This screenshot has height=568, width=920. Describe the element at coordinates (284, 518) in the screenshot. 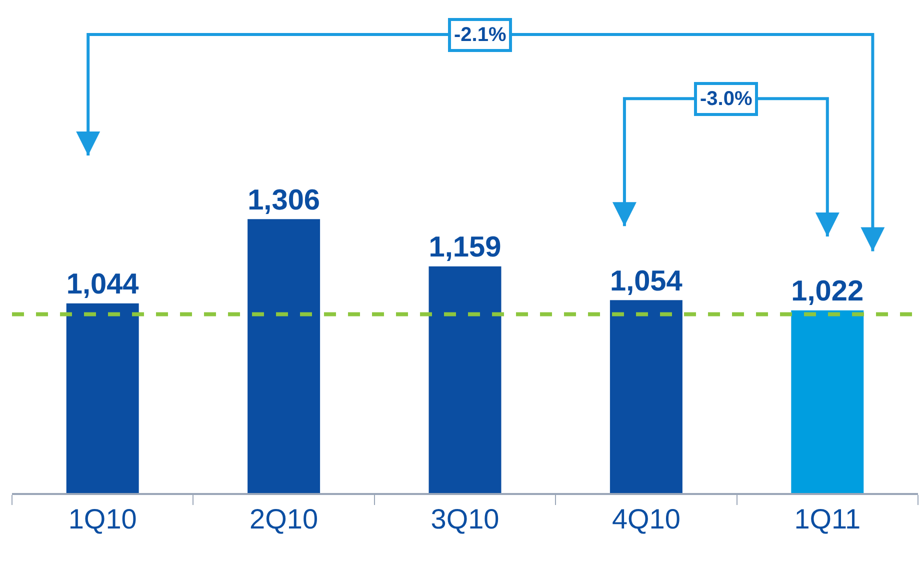

I see `x-tick-label: 2Q10` at that location.